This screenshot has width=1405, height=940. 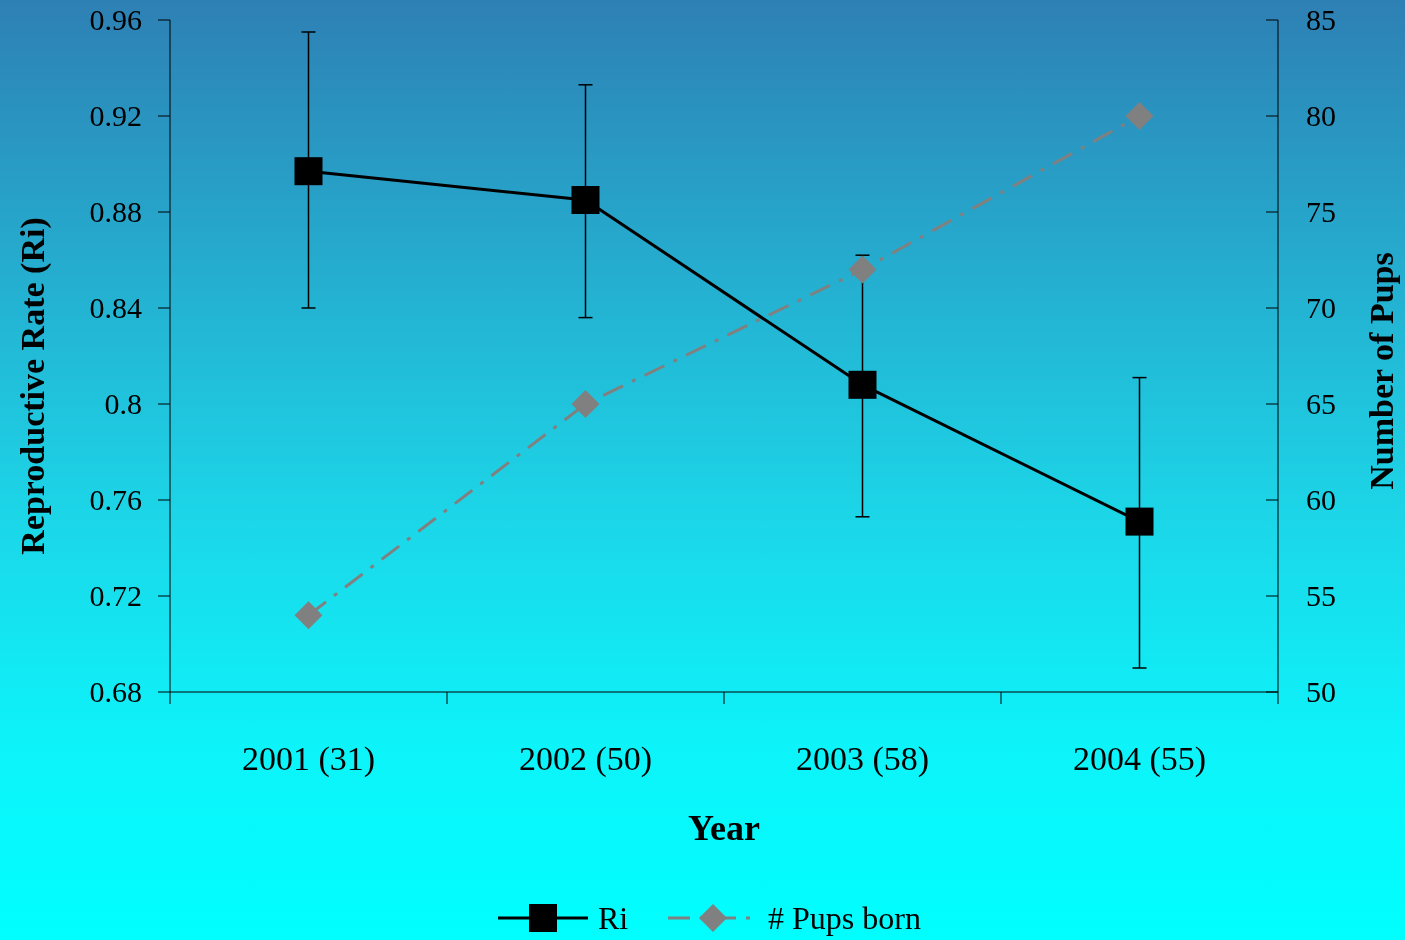 What do you see at coordinates (844, 918) in the screenshot?
I see `legend-label: # Pups born` at bounding box center [844, 918].